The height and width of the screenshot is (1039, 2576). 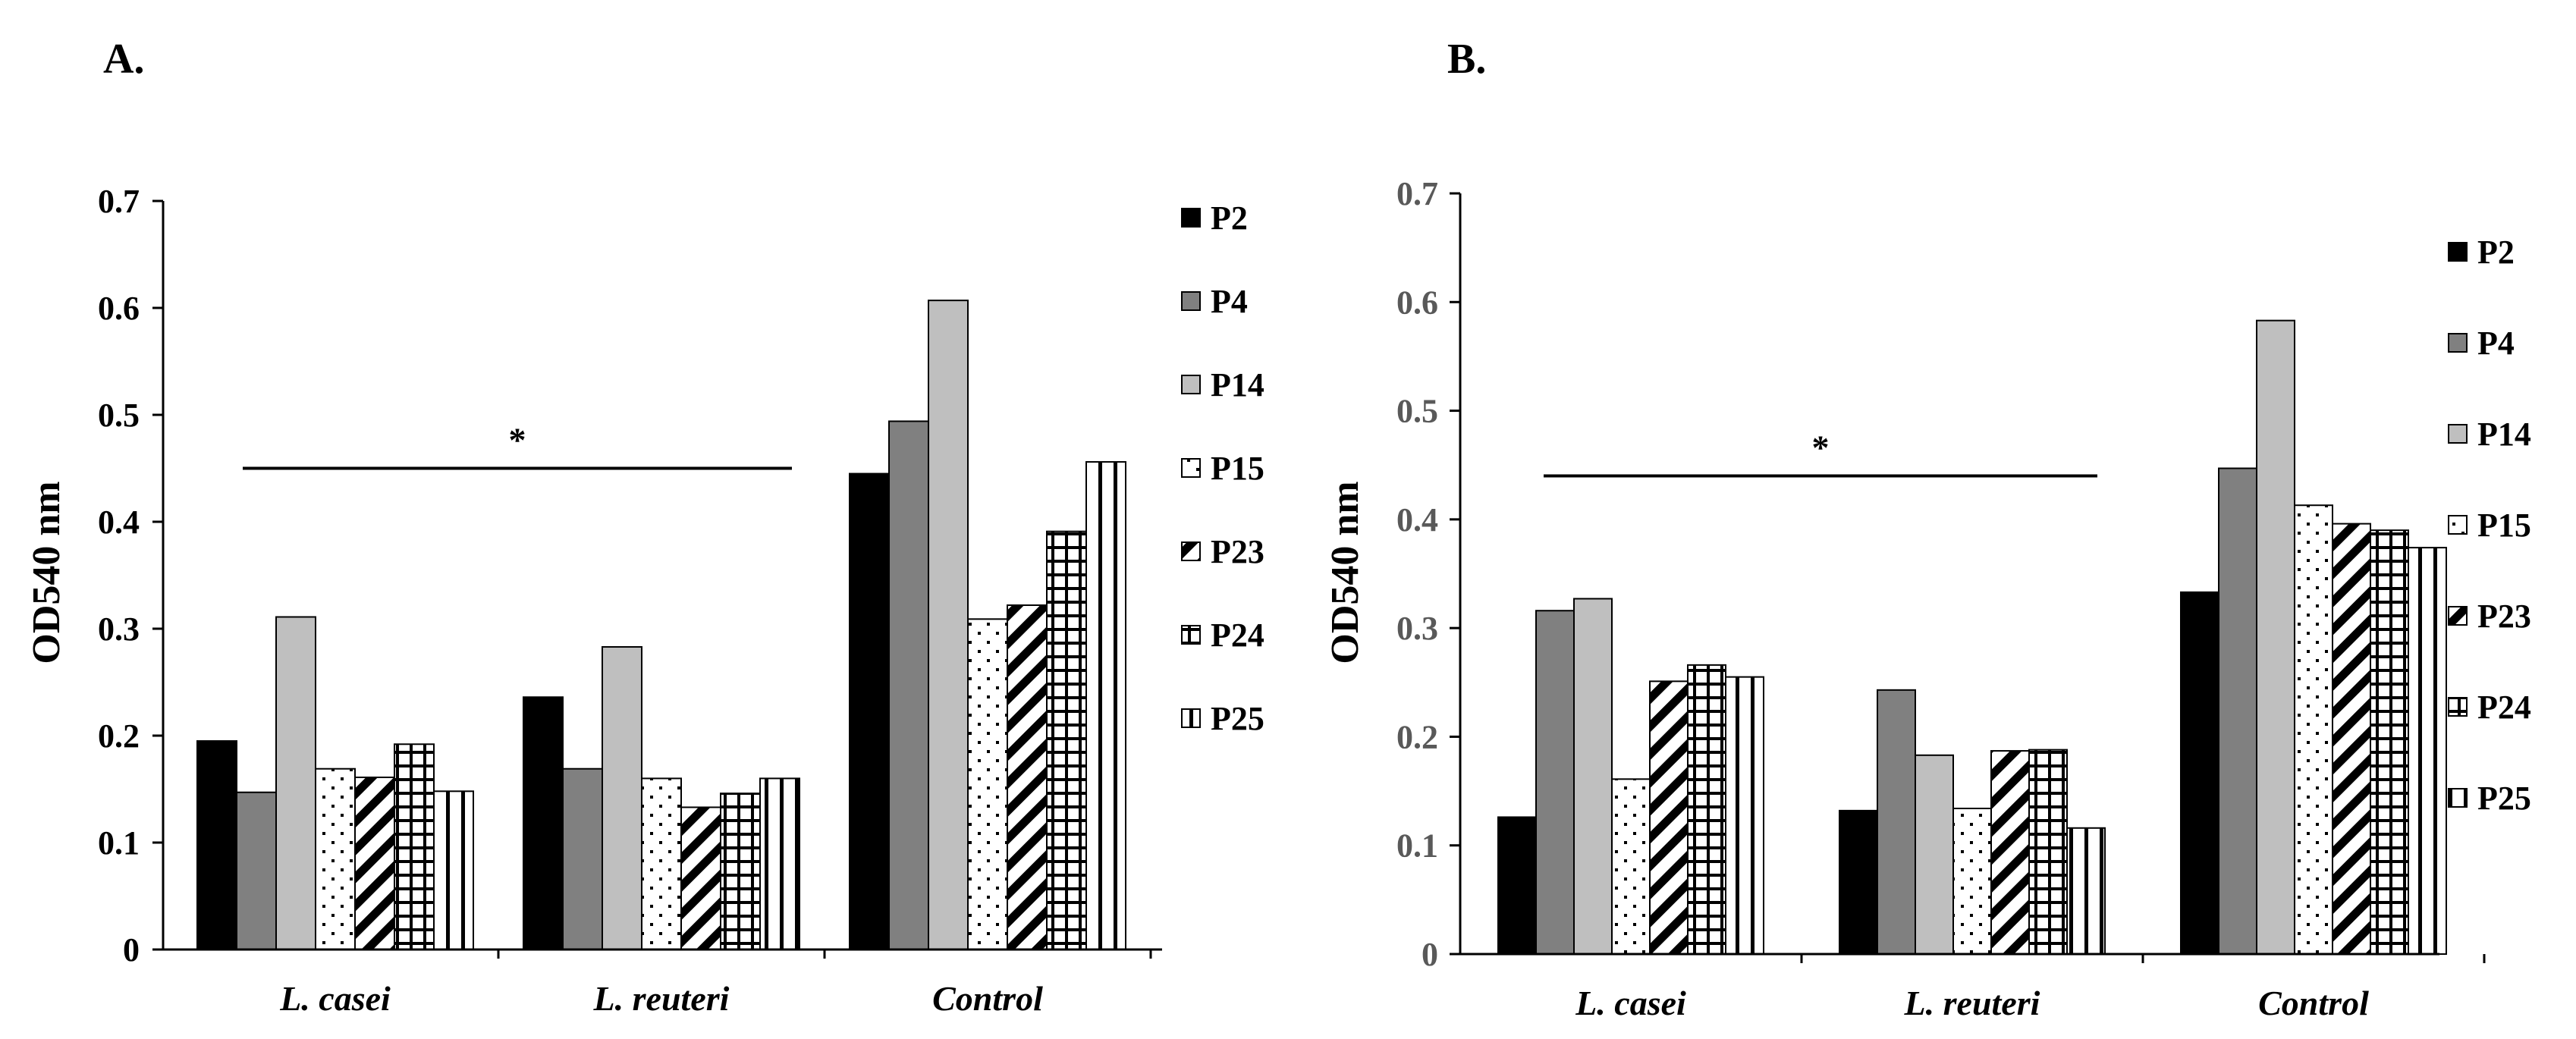 What do you see at coordinates (1417, 302) in the screenshot?
I see `panel-b-y-tick-label: 0.6` at bounding box center [1417, 302].